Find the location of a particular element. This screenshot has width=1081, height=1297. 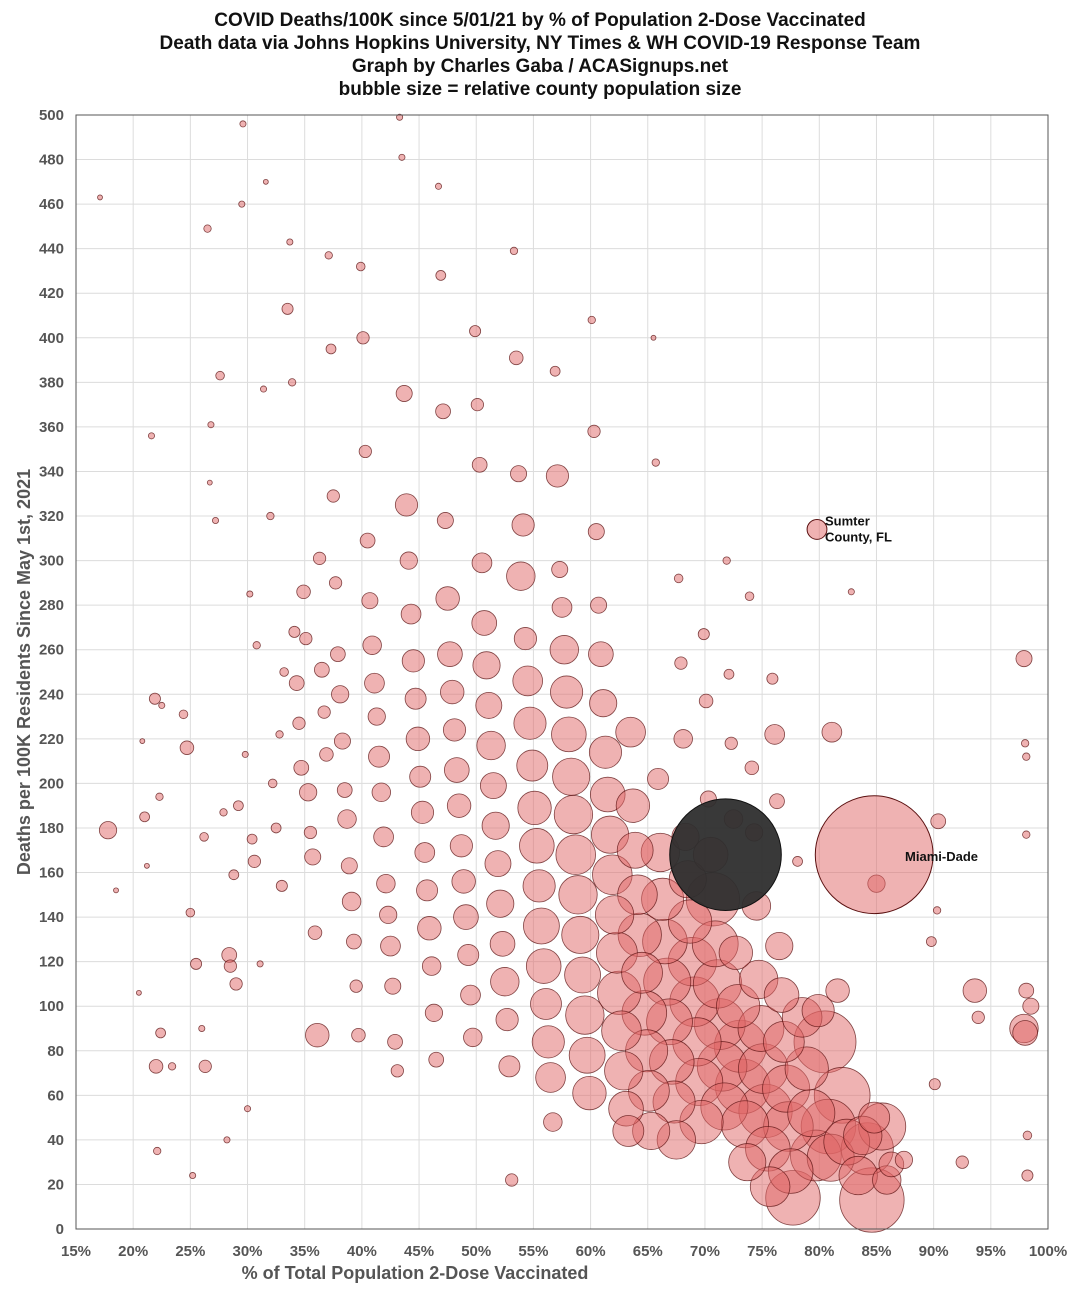

y-tick-label: 300 is located at coordinates (51, 561).